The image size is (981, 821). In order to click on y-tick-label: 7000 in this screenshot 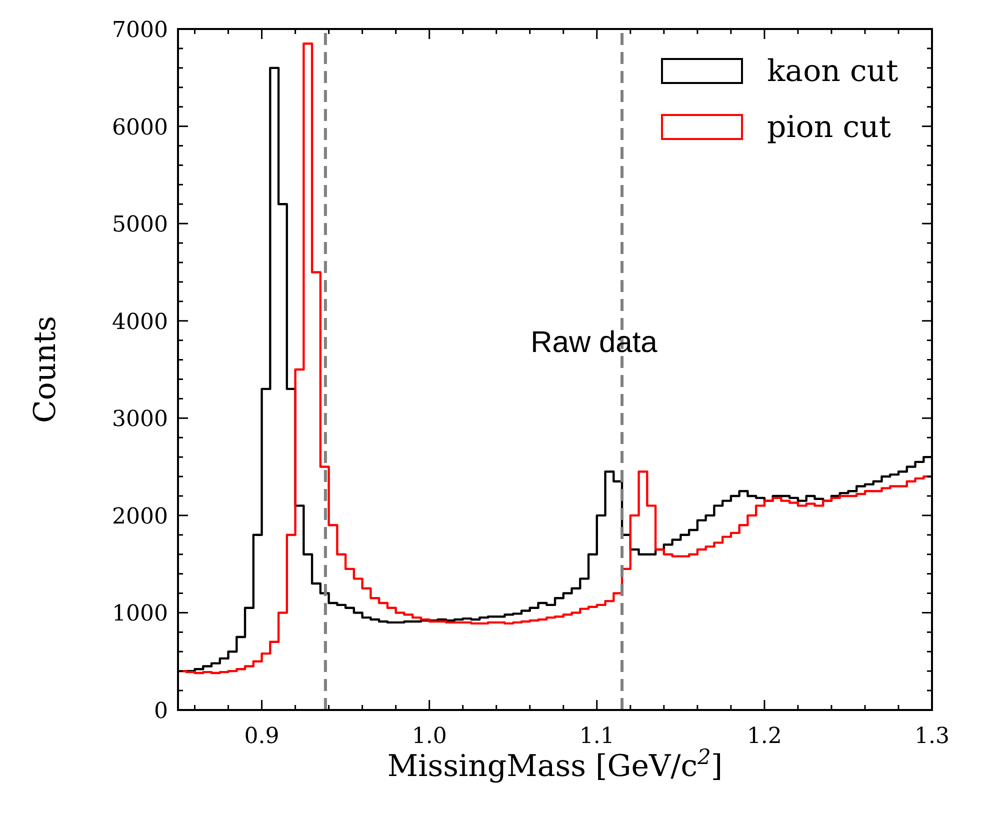, I will do `click(140, 30)`.